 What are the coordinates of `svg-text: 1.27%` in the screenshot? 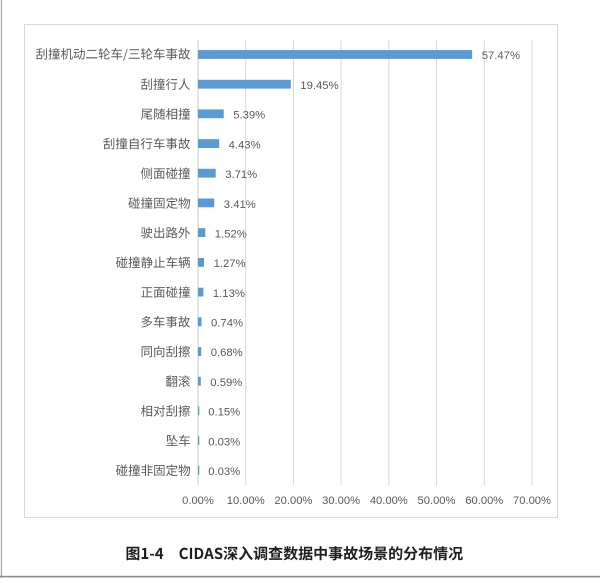 It's located at (230, 264).